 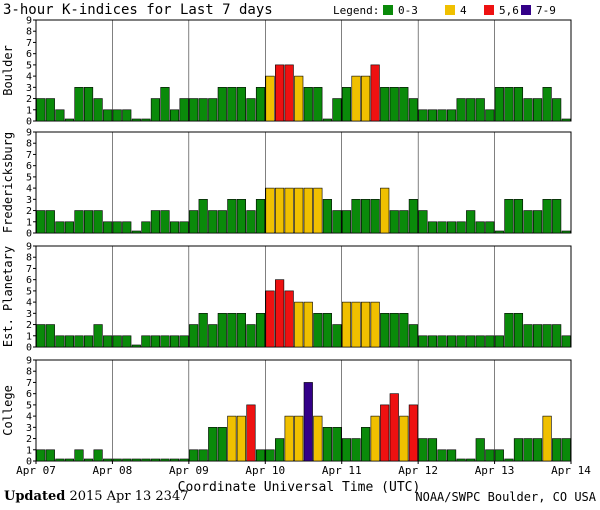 What do you see at coordinates (129, 496) in the screenshot?
I see `updated-value: 2015 Apr 13 2347` at bounding box center [129, 496].